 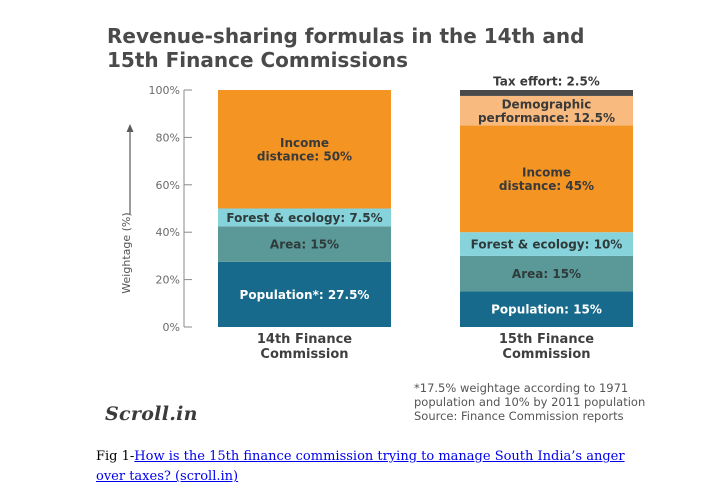 I want to click on y-tick-label: 100%, so click(x=164, y=90).